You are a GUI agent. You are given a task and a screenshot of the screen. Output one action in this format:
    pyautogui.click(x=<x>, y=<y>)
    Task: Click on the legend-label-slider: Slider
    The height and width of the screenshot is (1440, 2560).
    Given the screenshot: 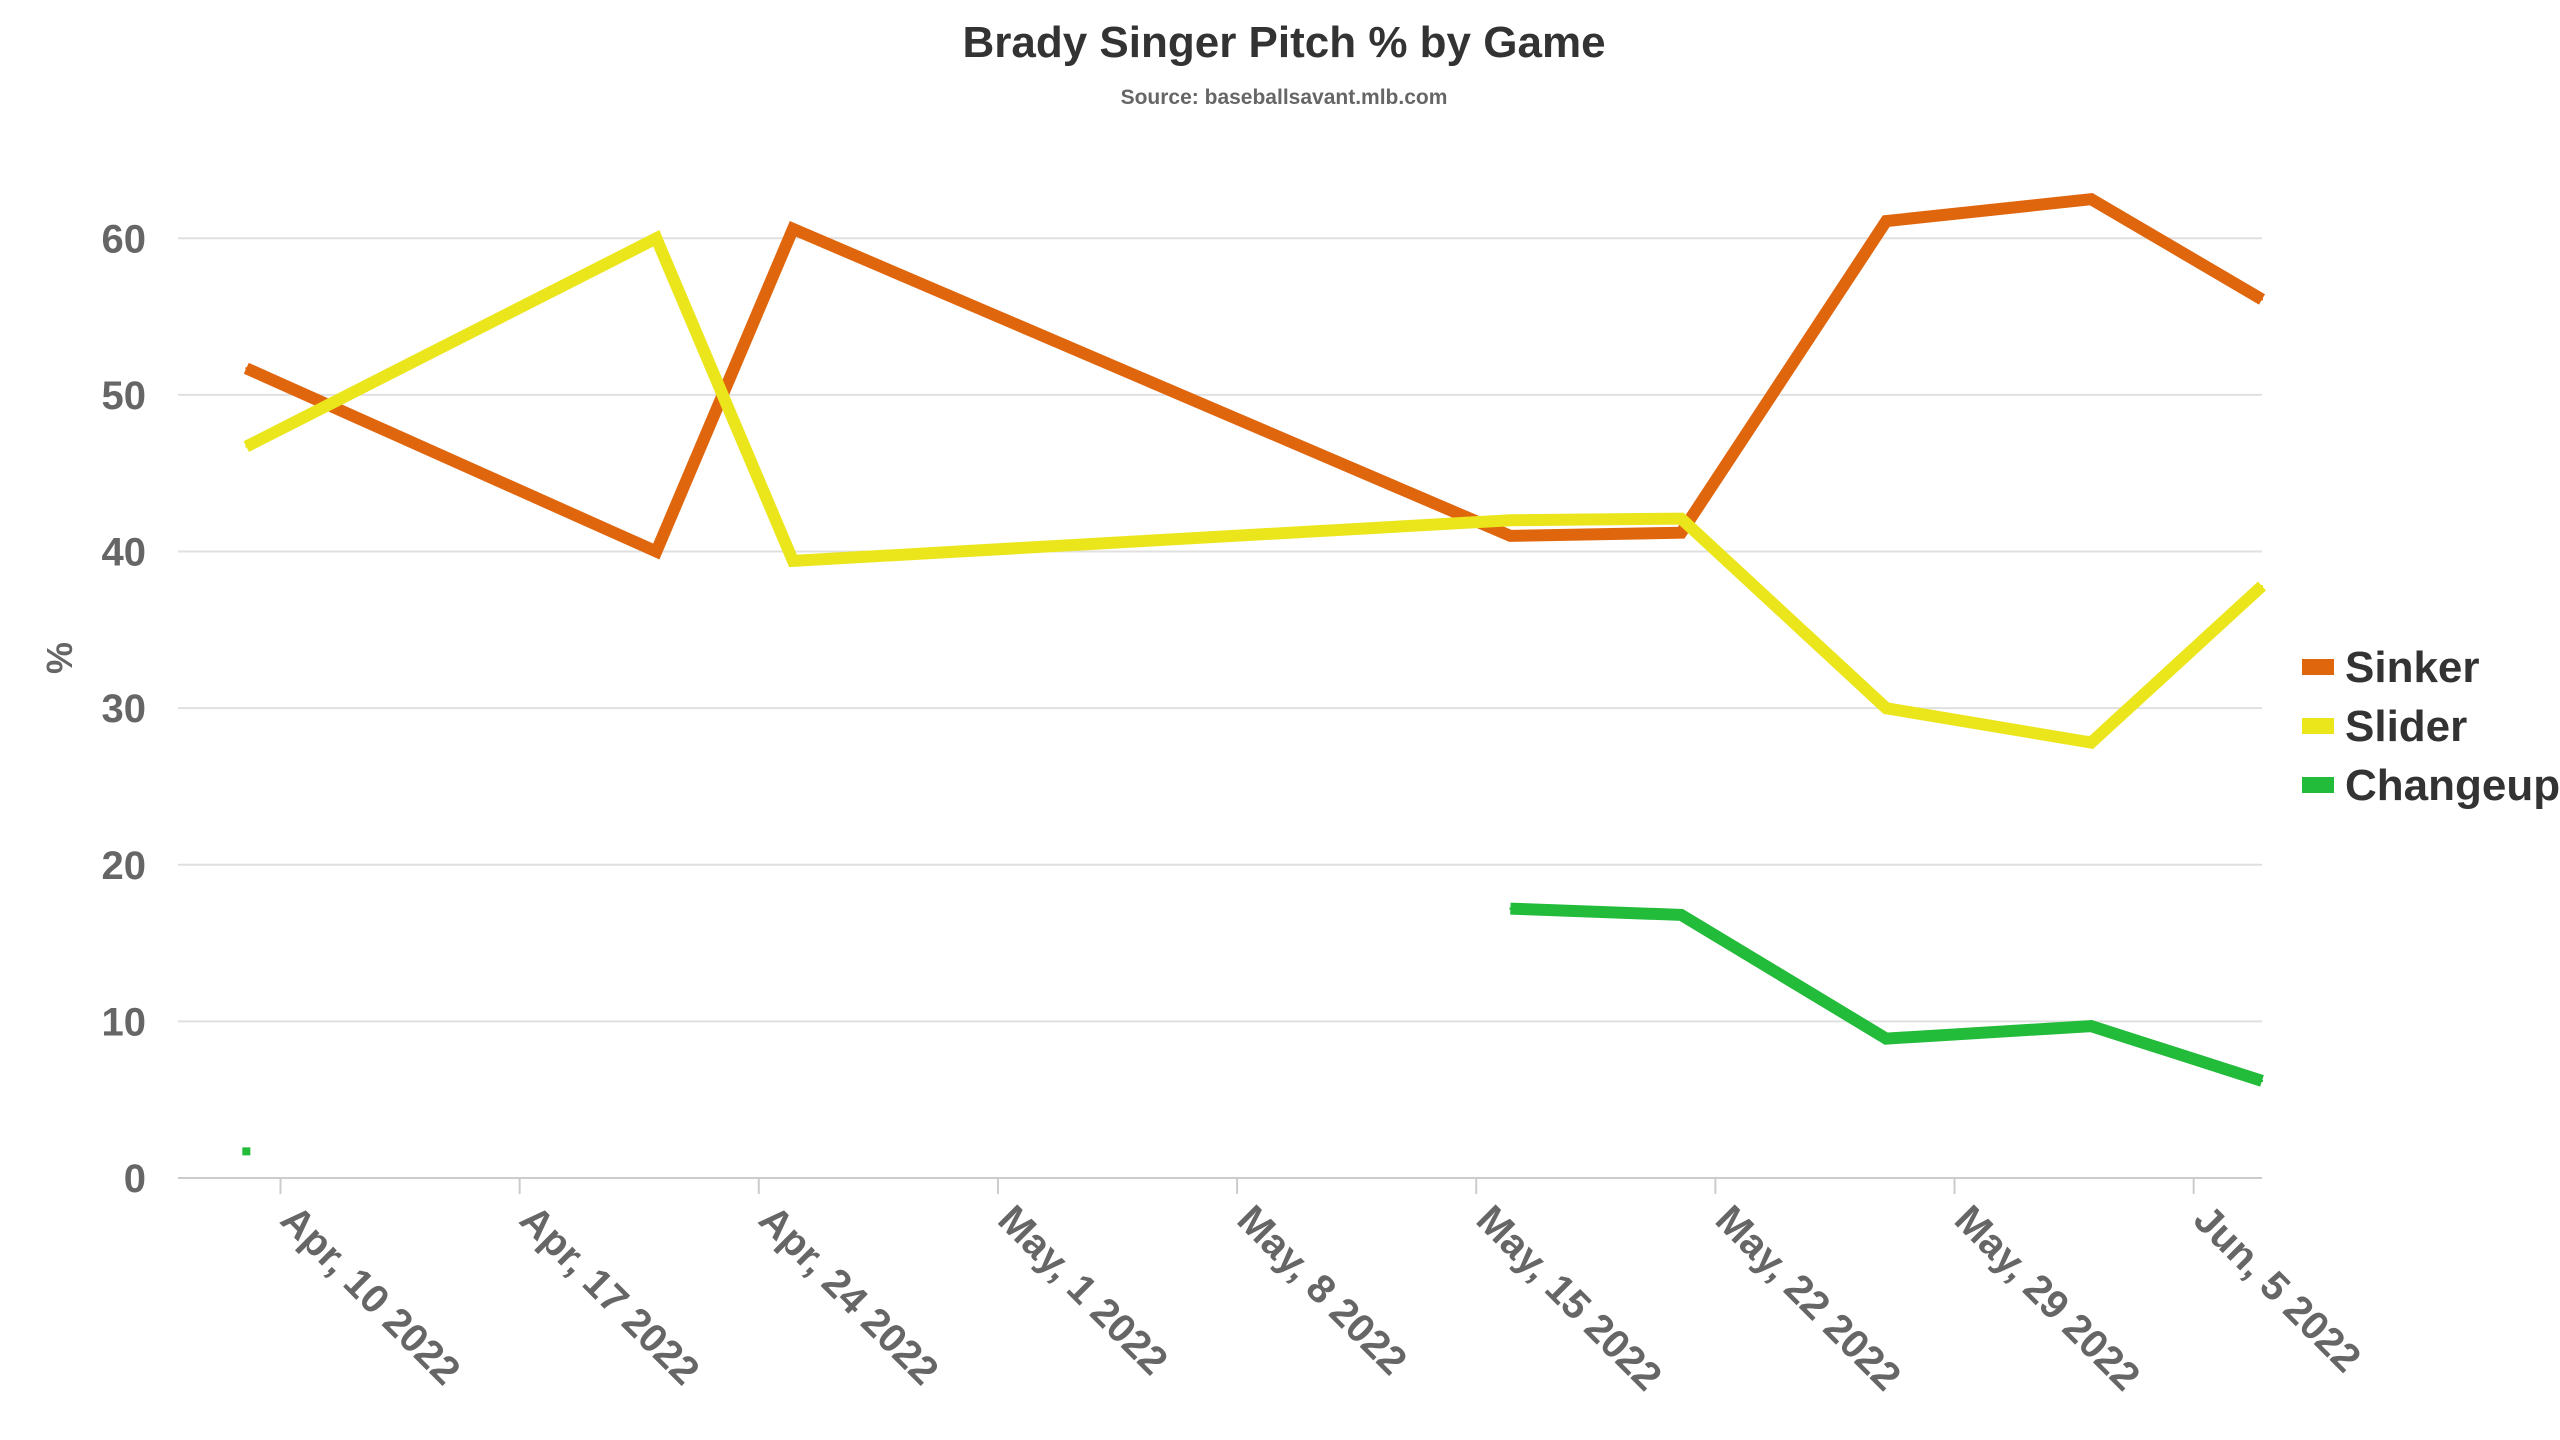 What is the action you would take?
    pyautogui.click(x=2406, y=726)
    